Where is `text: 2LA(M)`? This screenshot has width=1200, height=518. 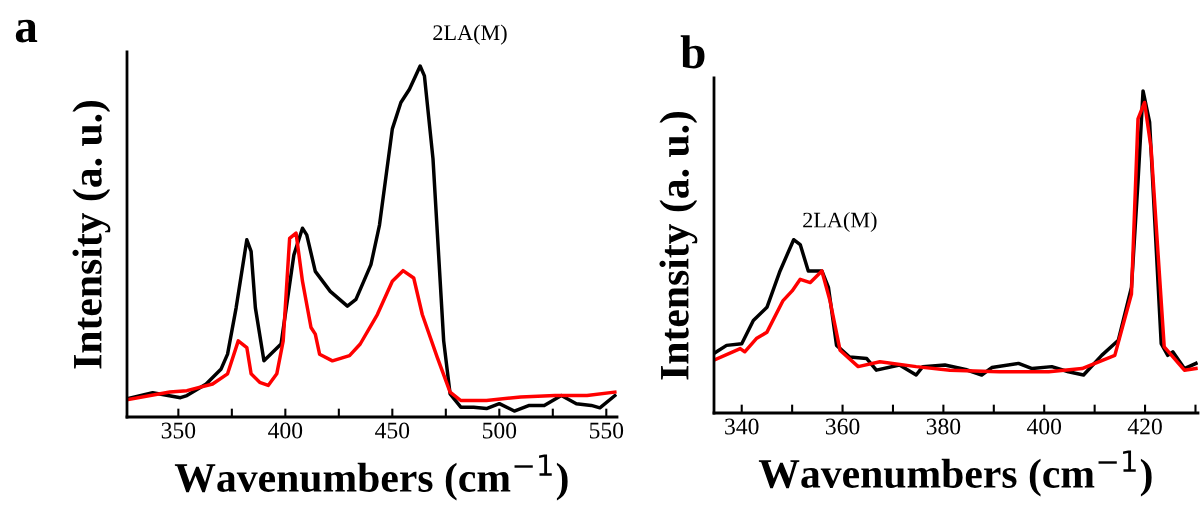
text: 2LA(M) is located at coordinates (470, 34).